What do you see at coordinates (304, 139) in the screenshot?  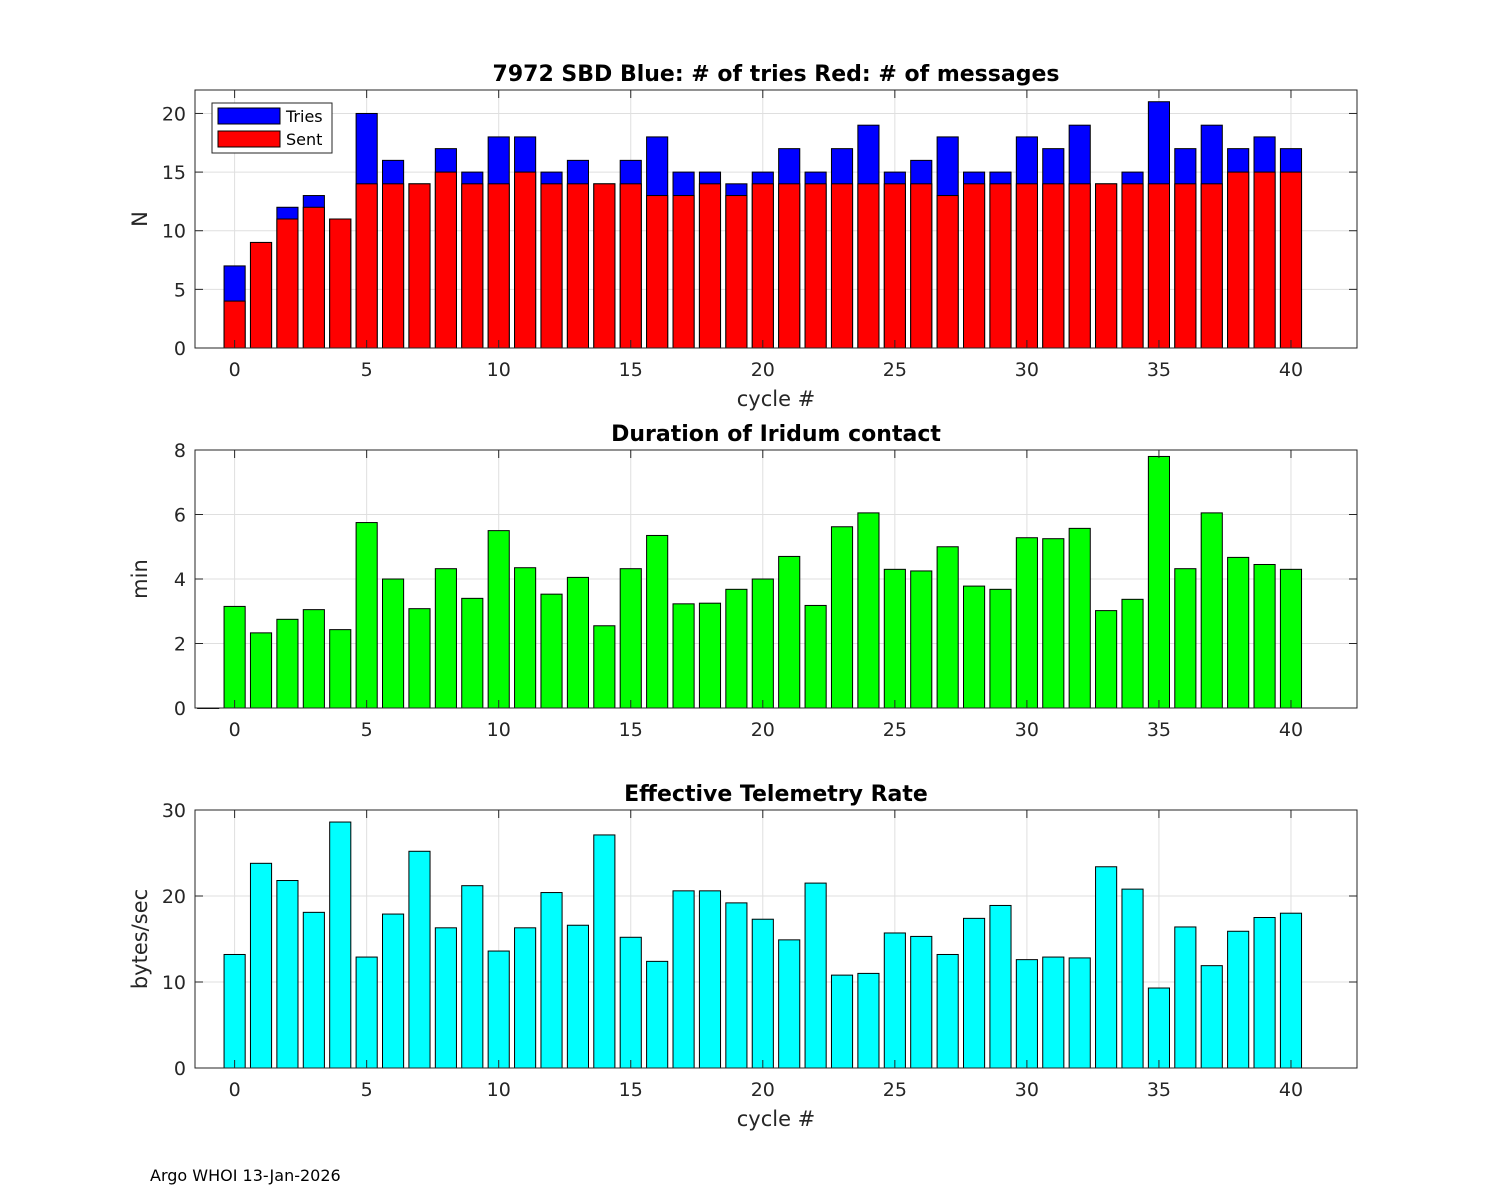 I see `panel1-legend-label-sent: Sent` at bounding box center [304, 139].